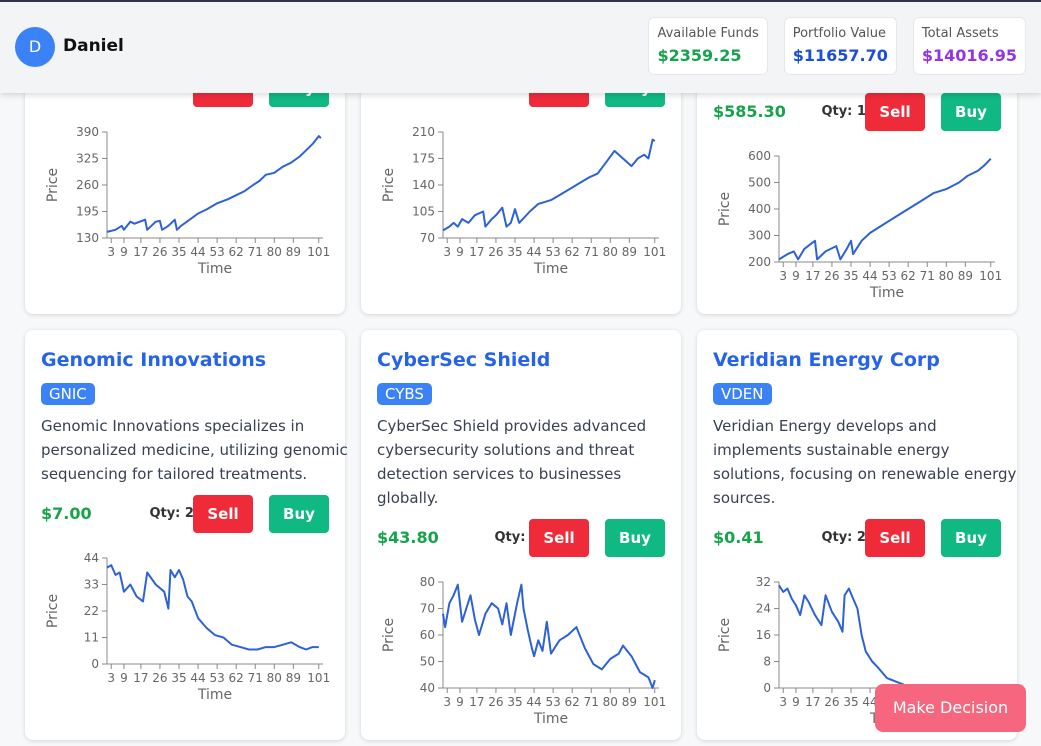 This screenshot has height=746, width=1041. What do you see at coordinates (68, 394) in the screenshot?
I see `ticker-badge: GNIC` at bounding box center [68, 394].